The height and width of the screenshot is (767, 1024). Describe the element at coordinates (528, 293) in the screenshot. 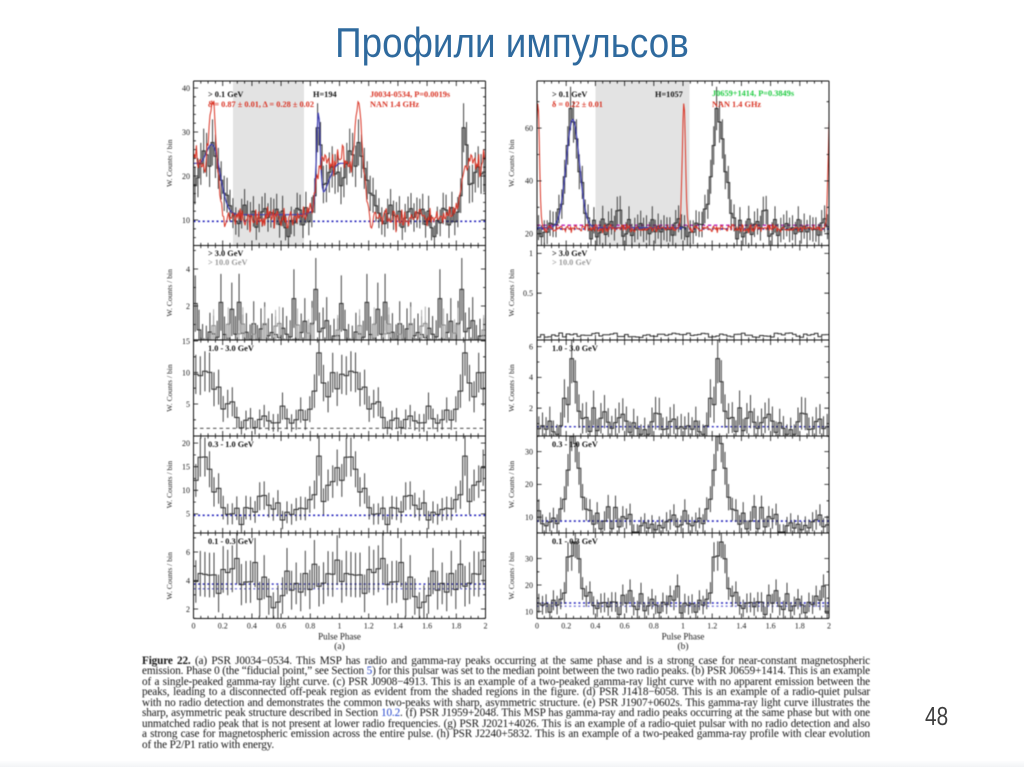

I see `svg-text: 0.5` at that location.